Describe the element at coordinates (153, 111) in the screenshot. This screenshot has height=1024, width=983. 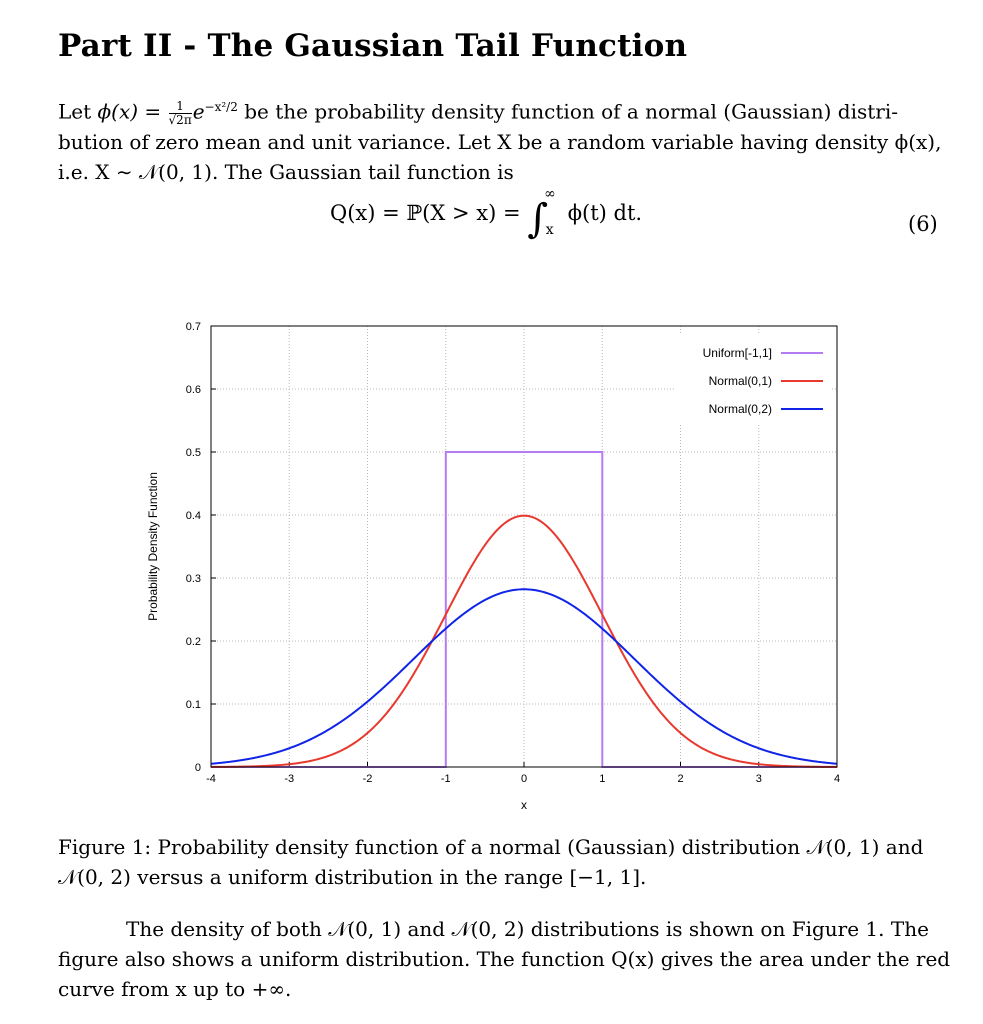
I see `equals-sign: =` at that location.